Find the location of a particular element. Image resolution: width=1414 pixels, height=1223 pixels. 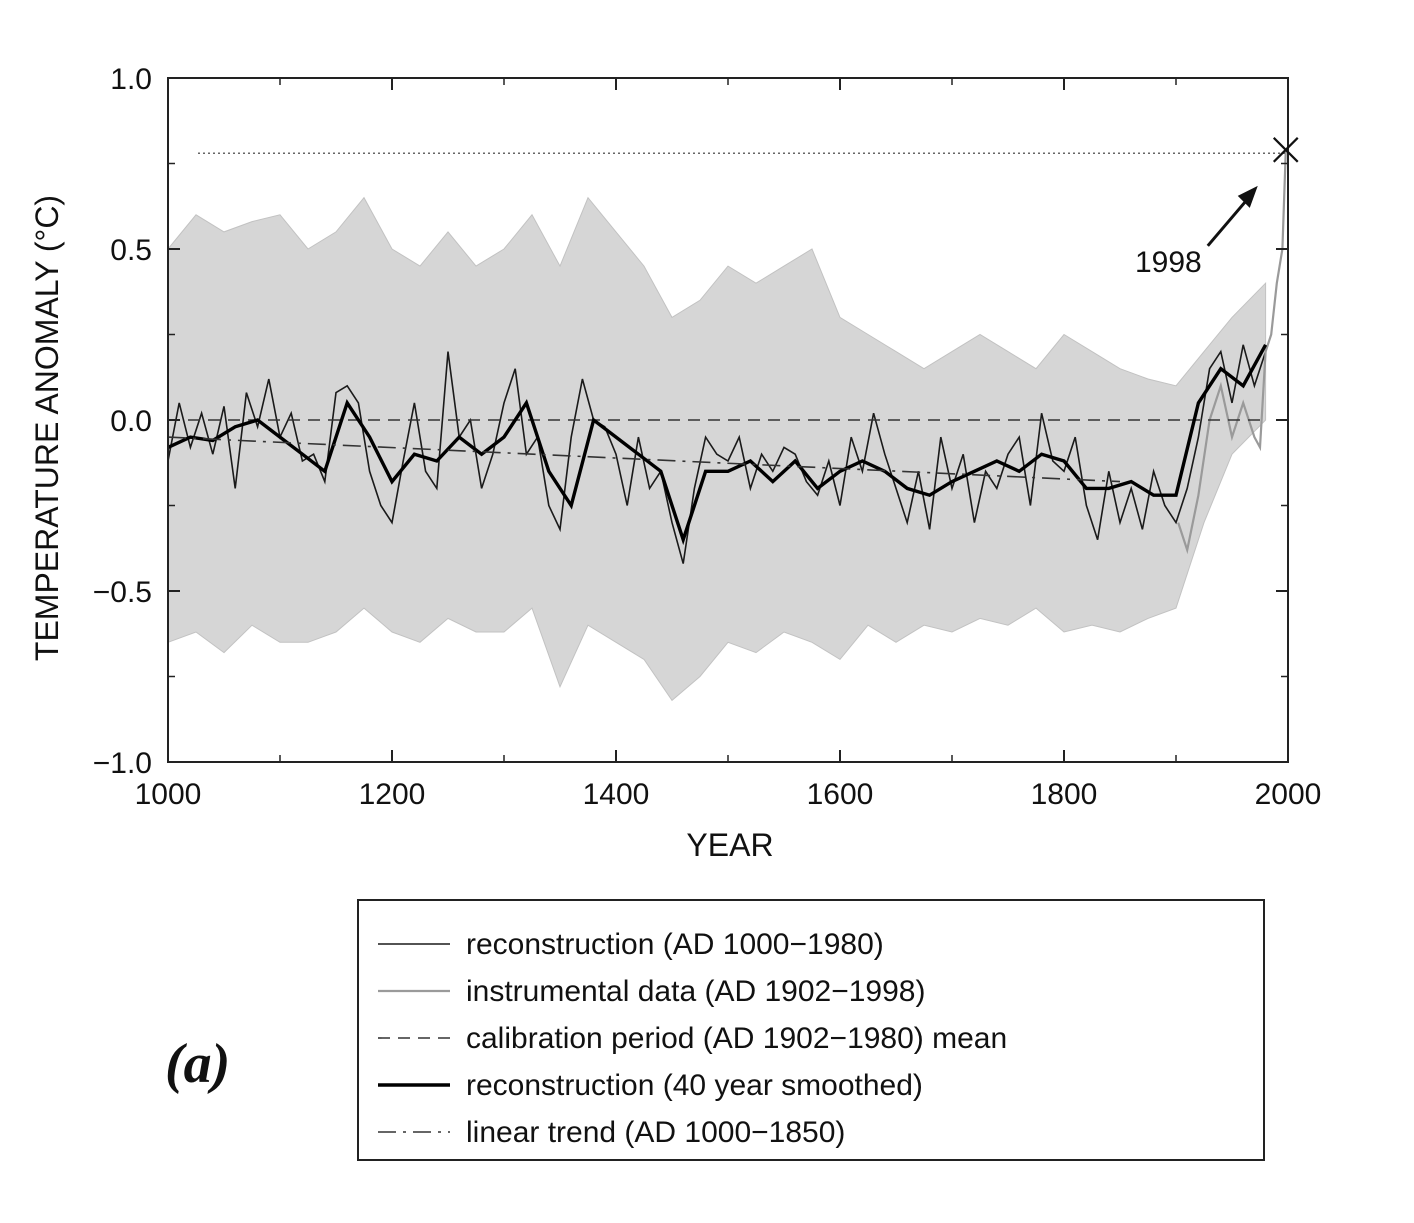

x-tick-label-1800: 1800 is located at coordinates (1064, 794).